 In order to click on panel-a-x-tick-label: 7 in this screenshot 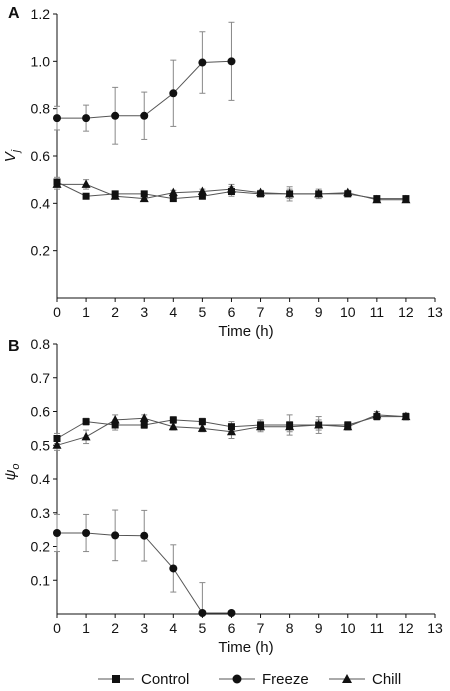, I will do `click(261, 312)`.